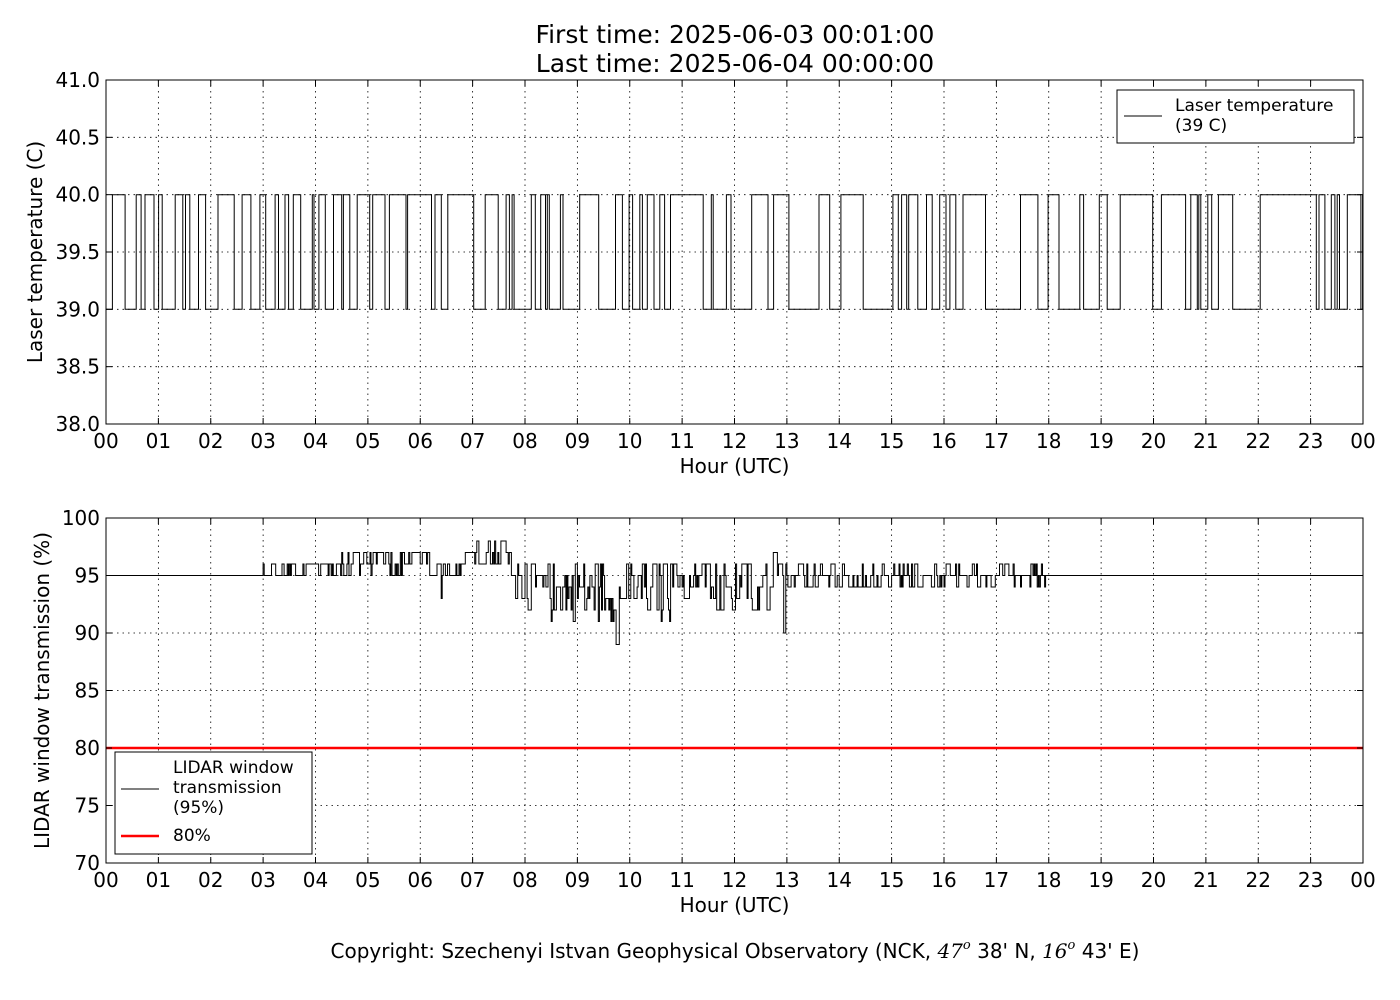 The height and width of the screenshot is (1000, 1400). Describe the element at coordinates (1254, 106) in the screenshot. I see `legend-label: Laser temperature` at that location.